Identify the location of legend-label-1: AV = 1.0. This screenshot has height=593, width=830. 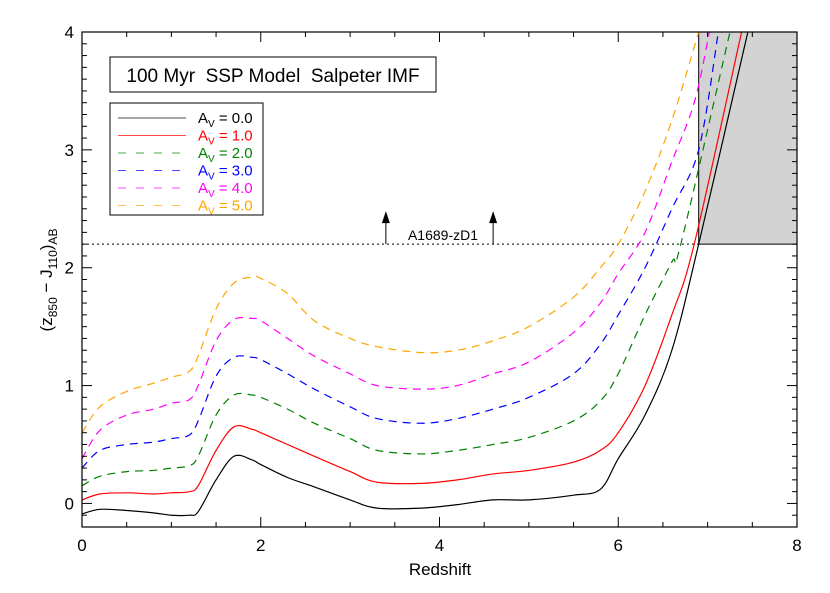
(225, 138).